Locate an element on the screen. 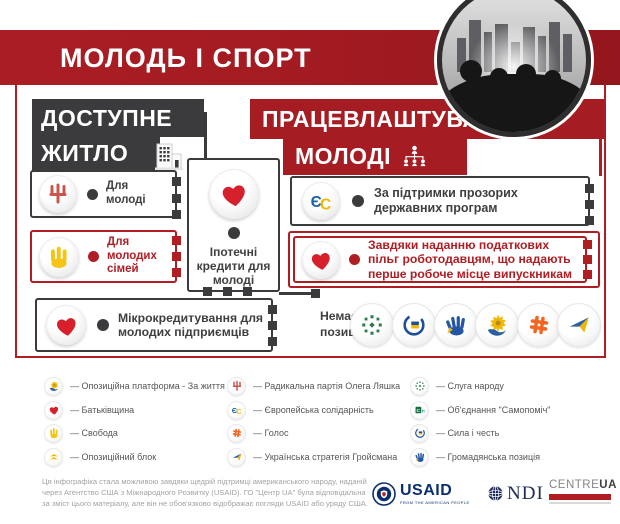 This screenshot has width=620, height=524. housing-title-top: ДОСТУПНЕ is located at coordinates (118, 118).